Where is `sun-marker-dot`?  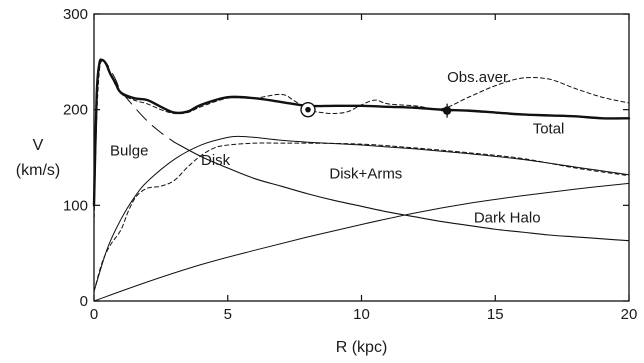
sun-marker-dot is located at coordinates (308, 109).